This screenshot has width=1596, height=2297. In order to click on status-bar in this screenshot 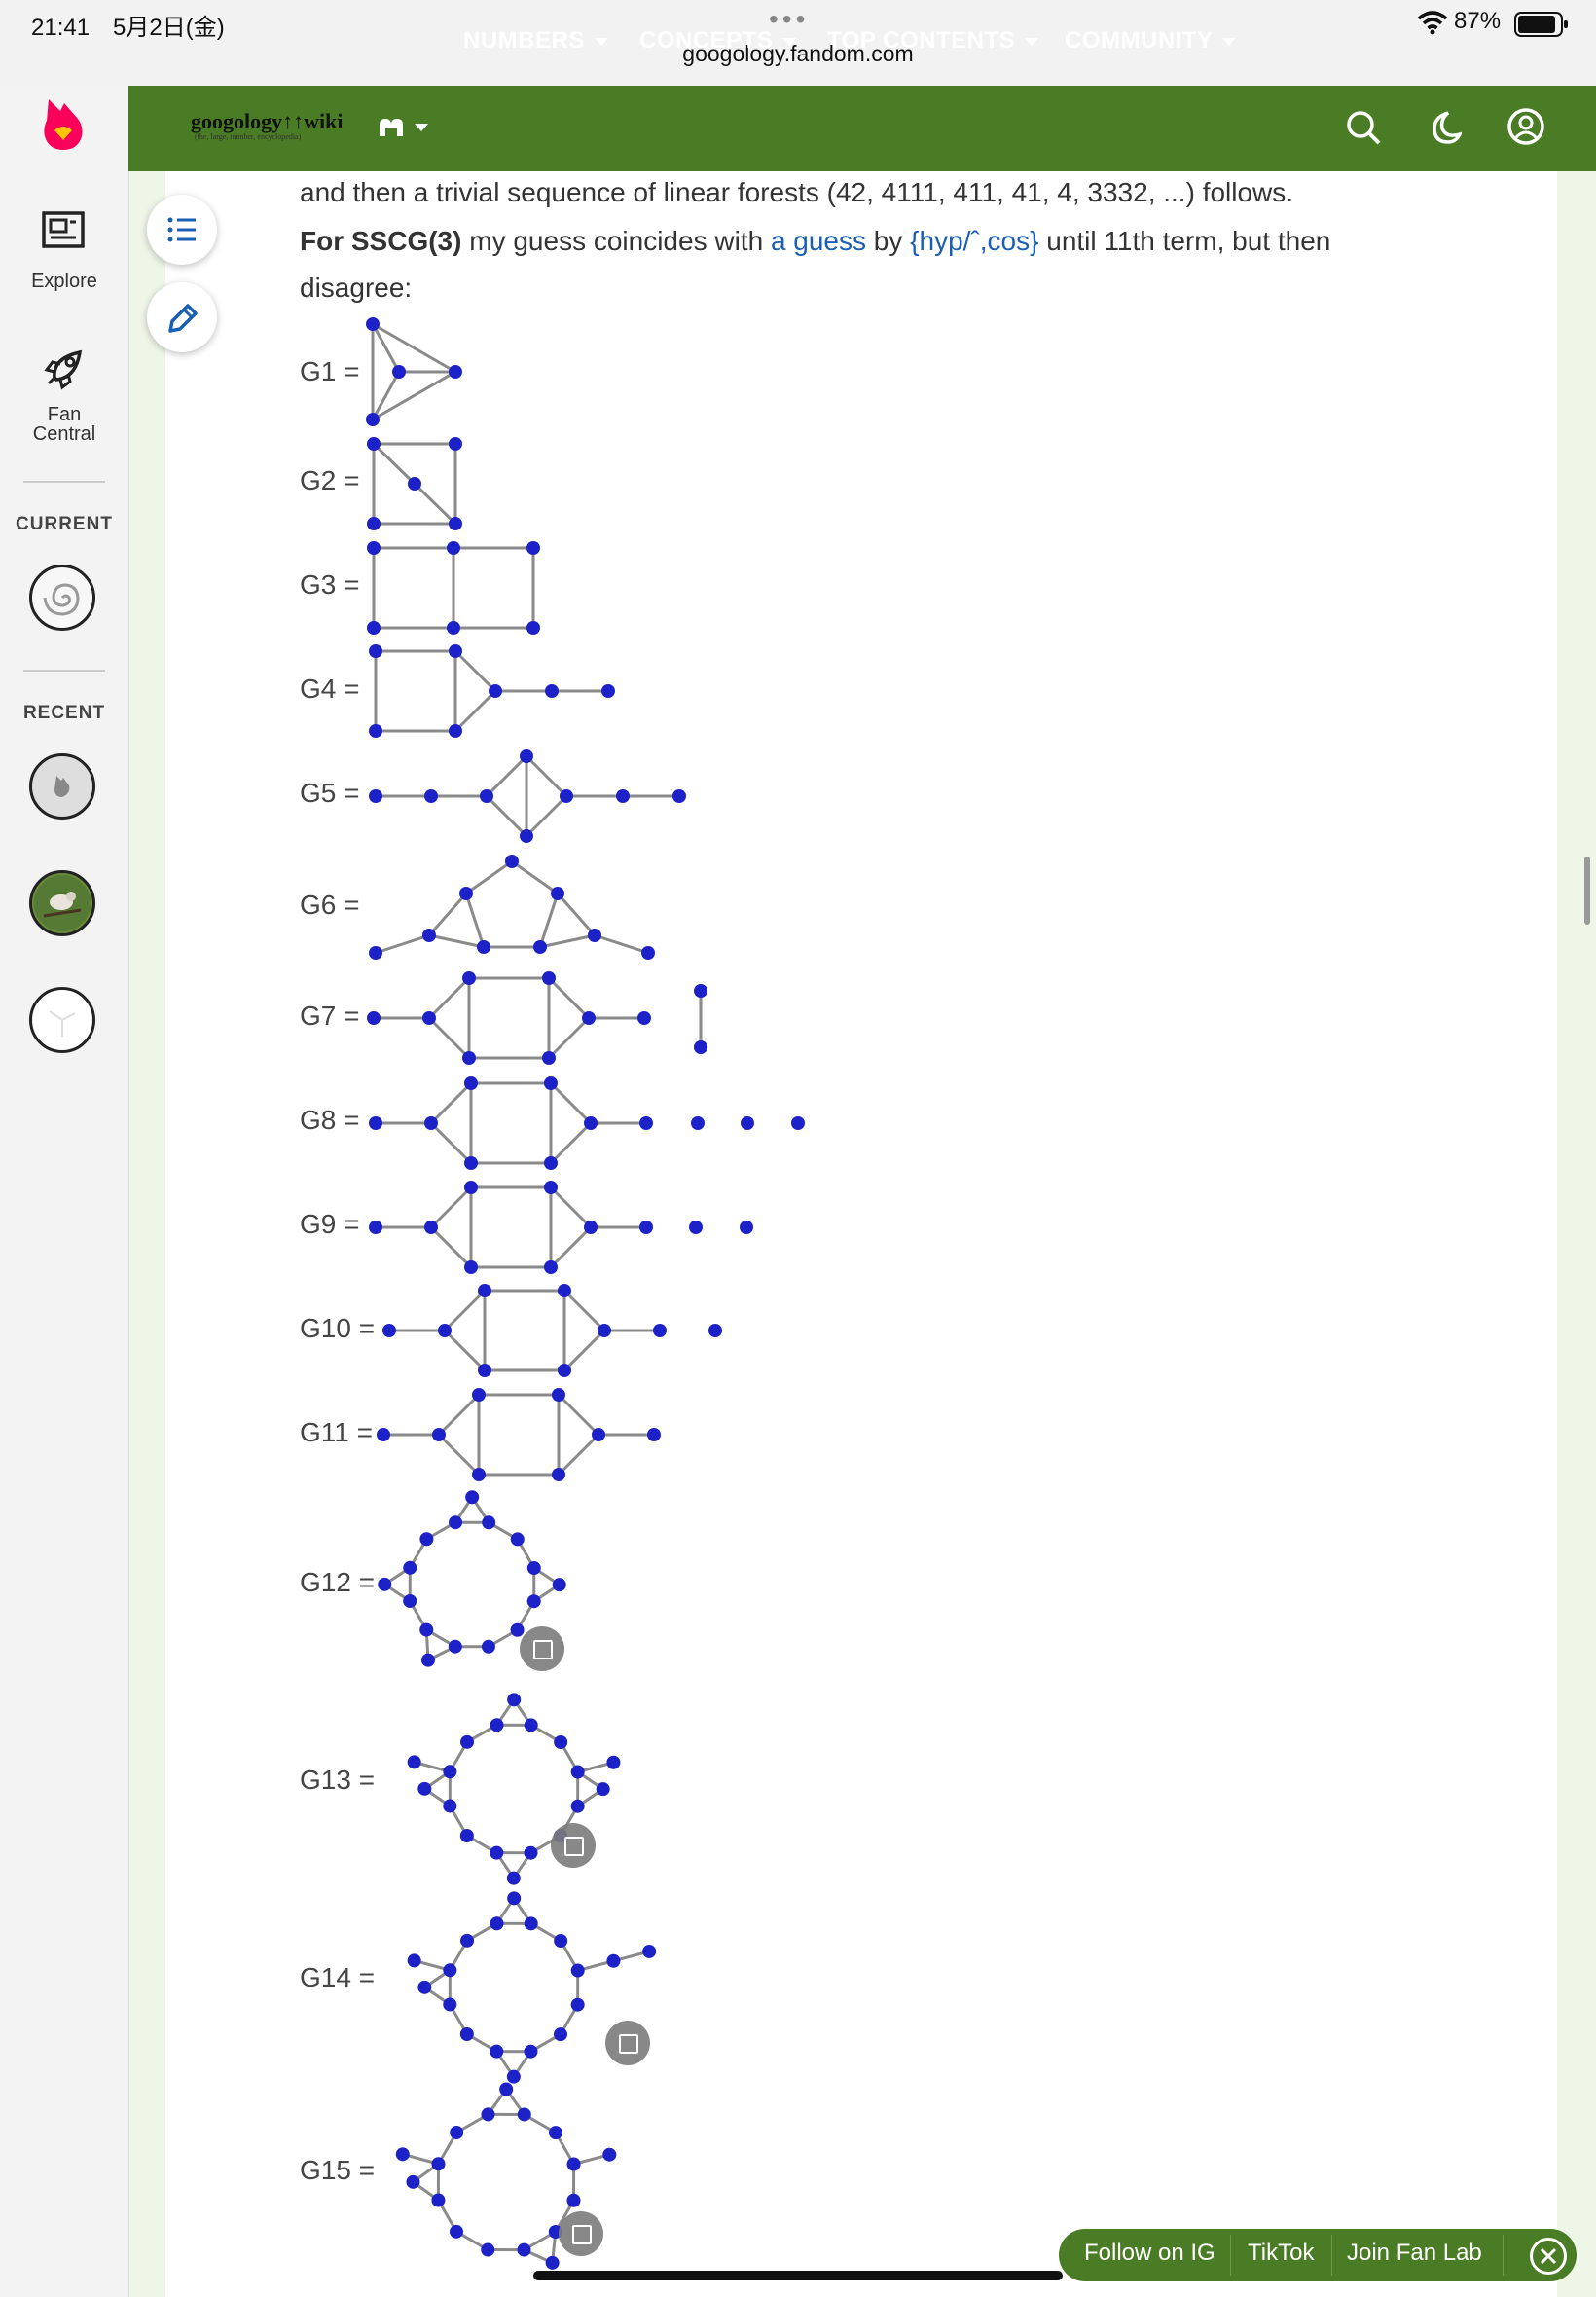, I will do `click(798, 43)`.